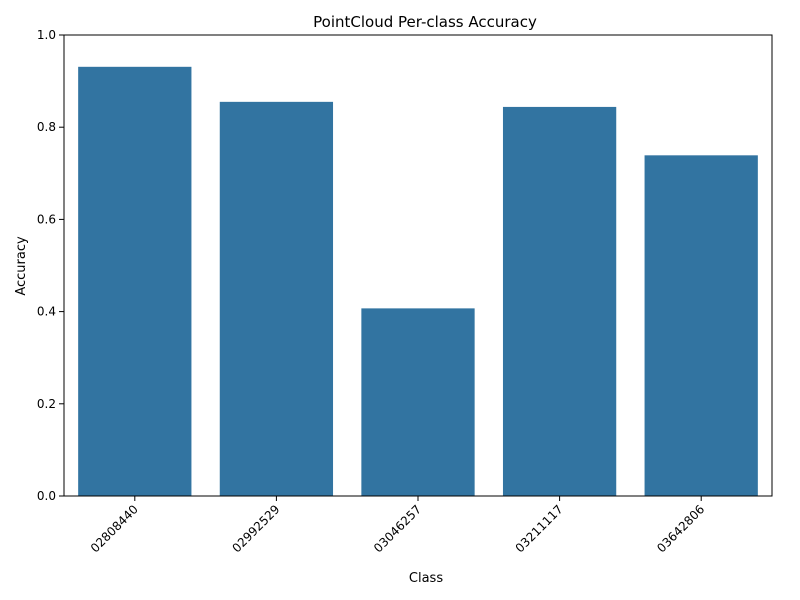  What do you see at coordinates (50, 265) in the screenshot?
I see `y-axis: 0.0 0.2 0.4 0.6 0.8 1.0` at bounding box center [50, 265].